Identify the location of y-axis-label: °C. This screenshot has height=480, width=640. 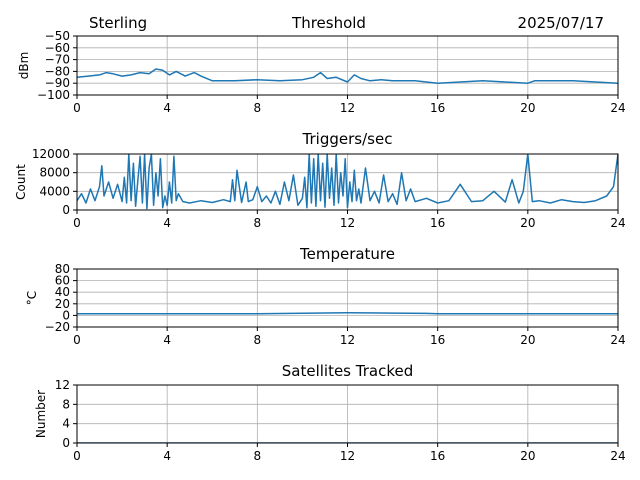
(32, 298).